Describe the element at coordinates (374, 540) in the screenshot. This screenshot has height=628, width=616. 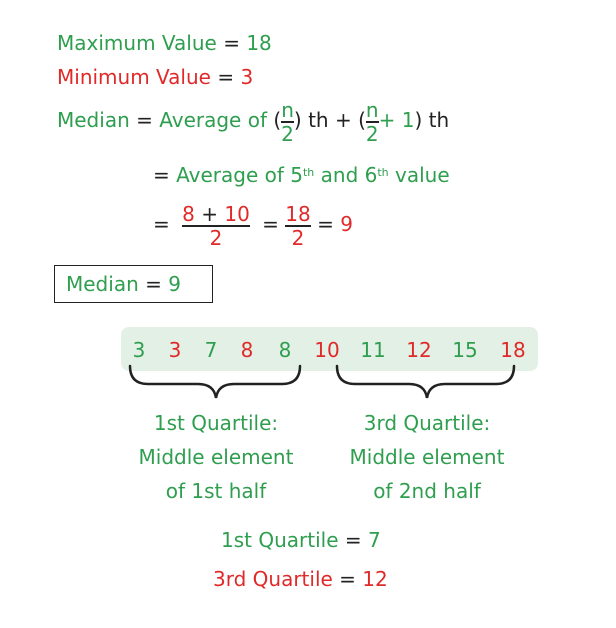
I see `q1-result-value: 7` at that location.